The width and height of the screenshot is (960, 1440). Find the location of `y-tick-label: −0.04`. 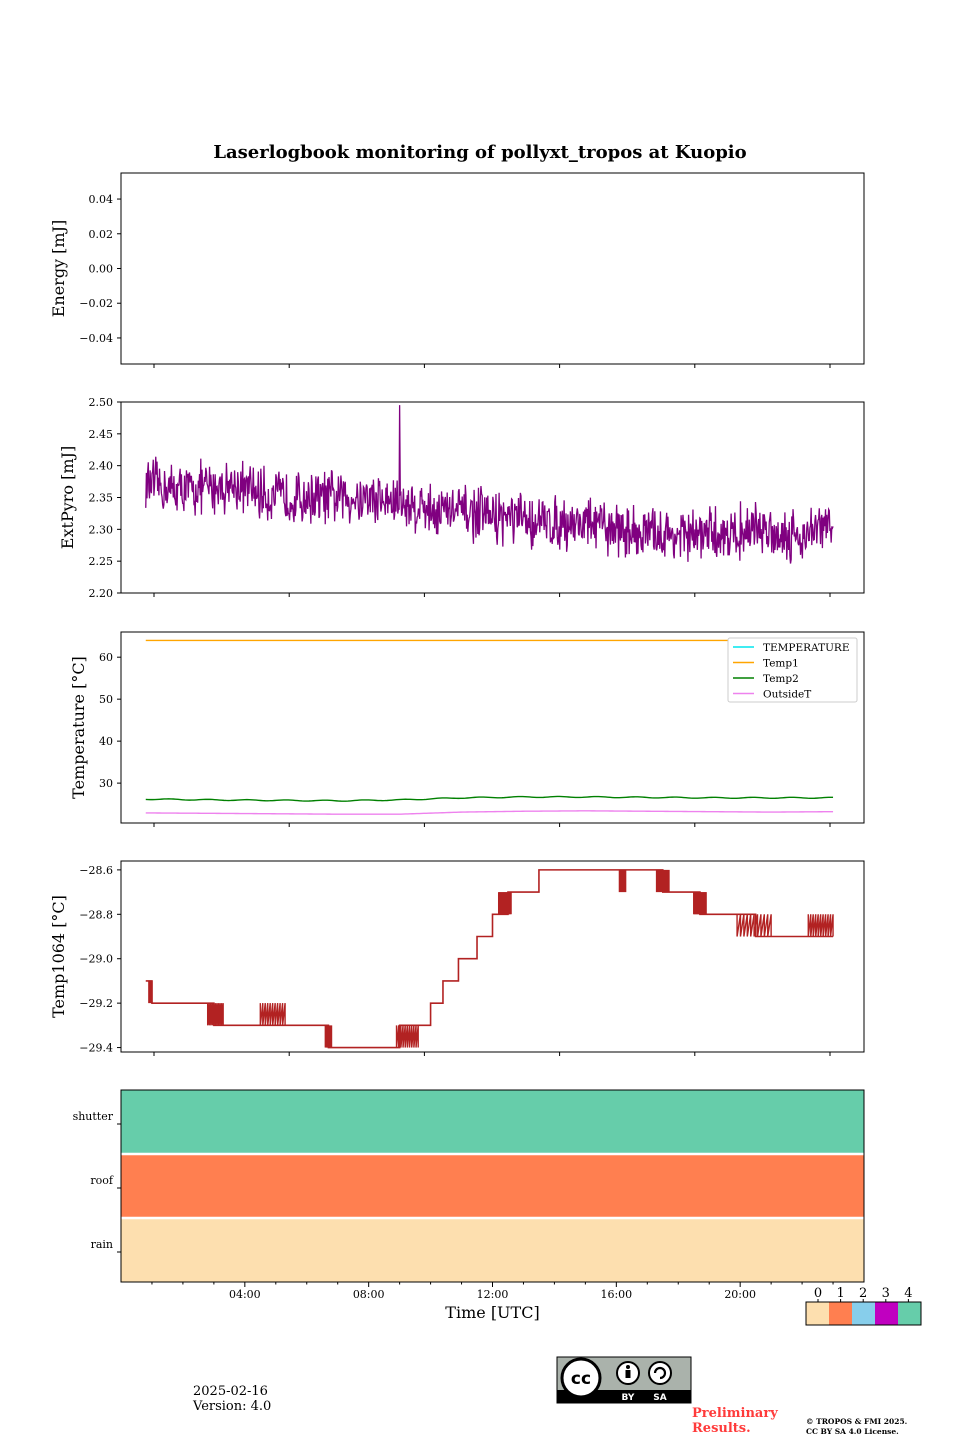

y-tick-label: −0.04 is located at coordinates (96, 338).